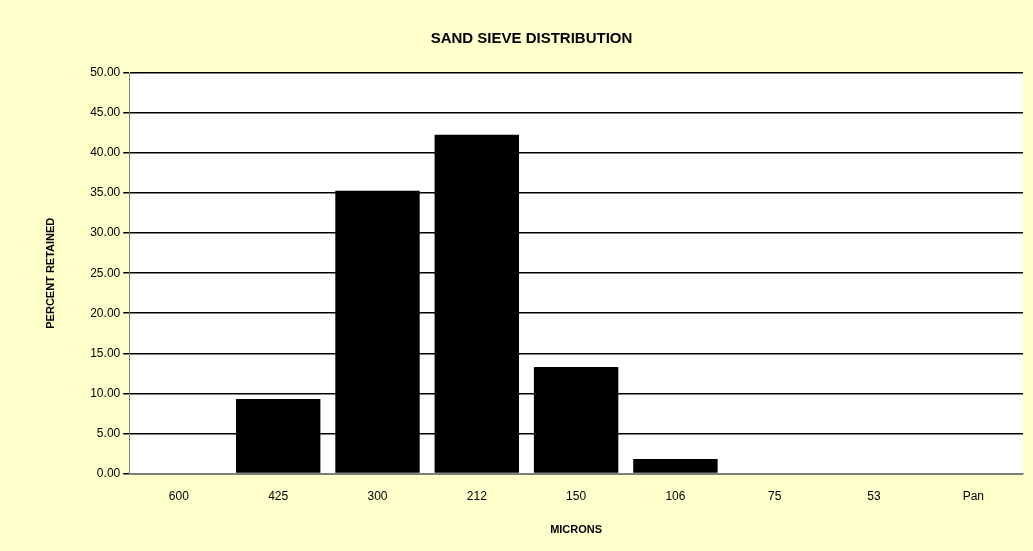  Describe the element at coordinates (576, 529) in the screenshot. I see `x-axis-title: MICRONS` at that location.